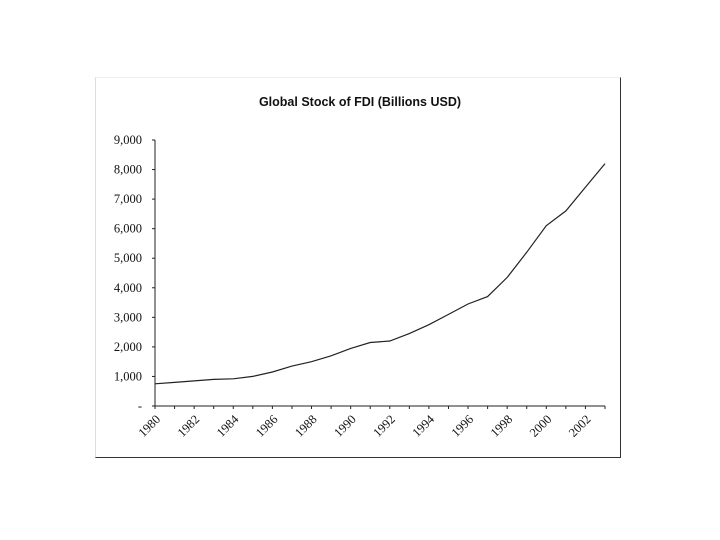 This screenshot has height=540, width=720. I want to click on x-tick-label: 1994, so click(423, 426).